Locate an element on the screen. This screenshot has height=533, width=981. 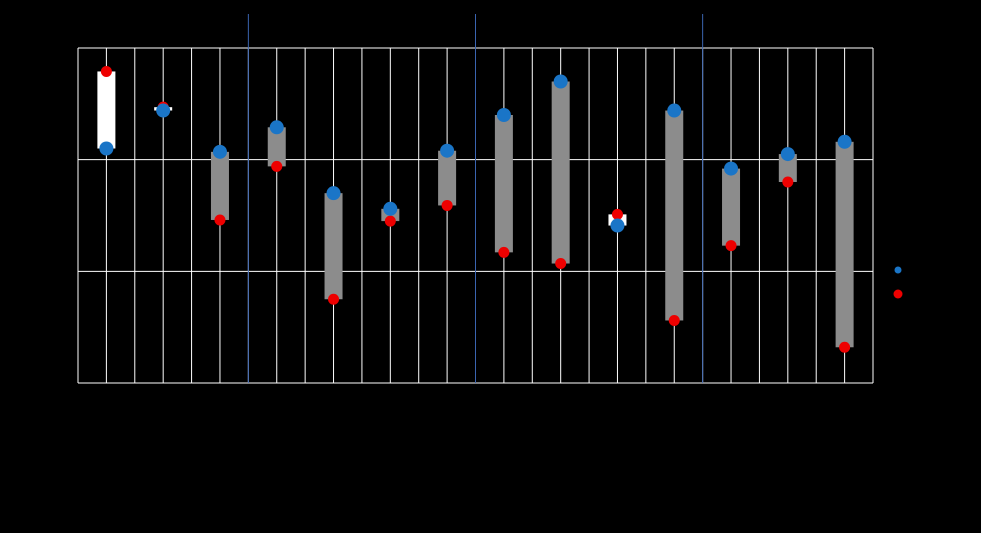
y-tick-label: 3 is located at coordinates (66, 47).